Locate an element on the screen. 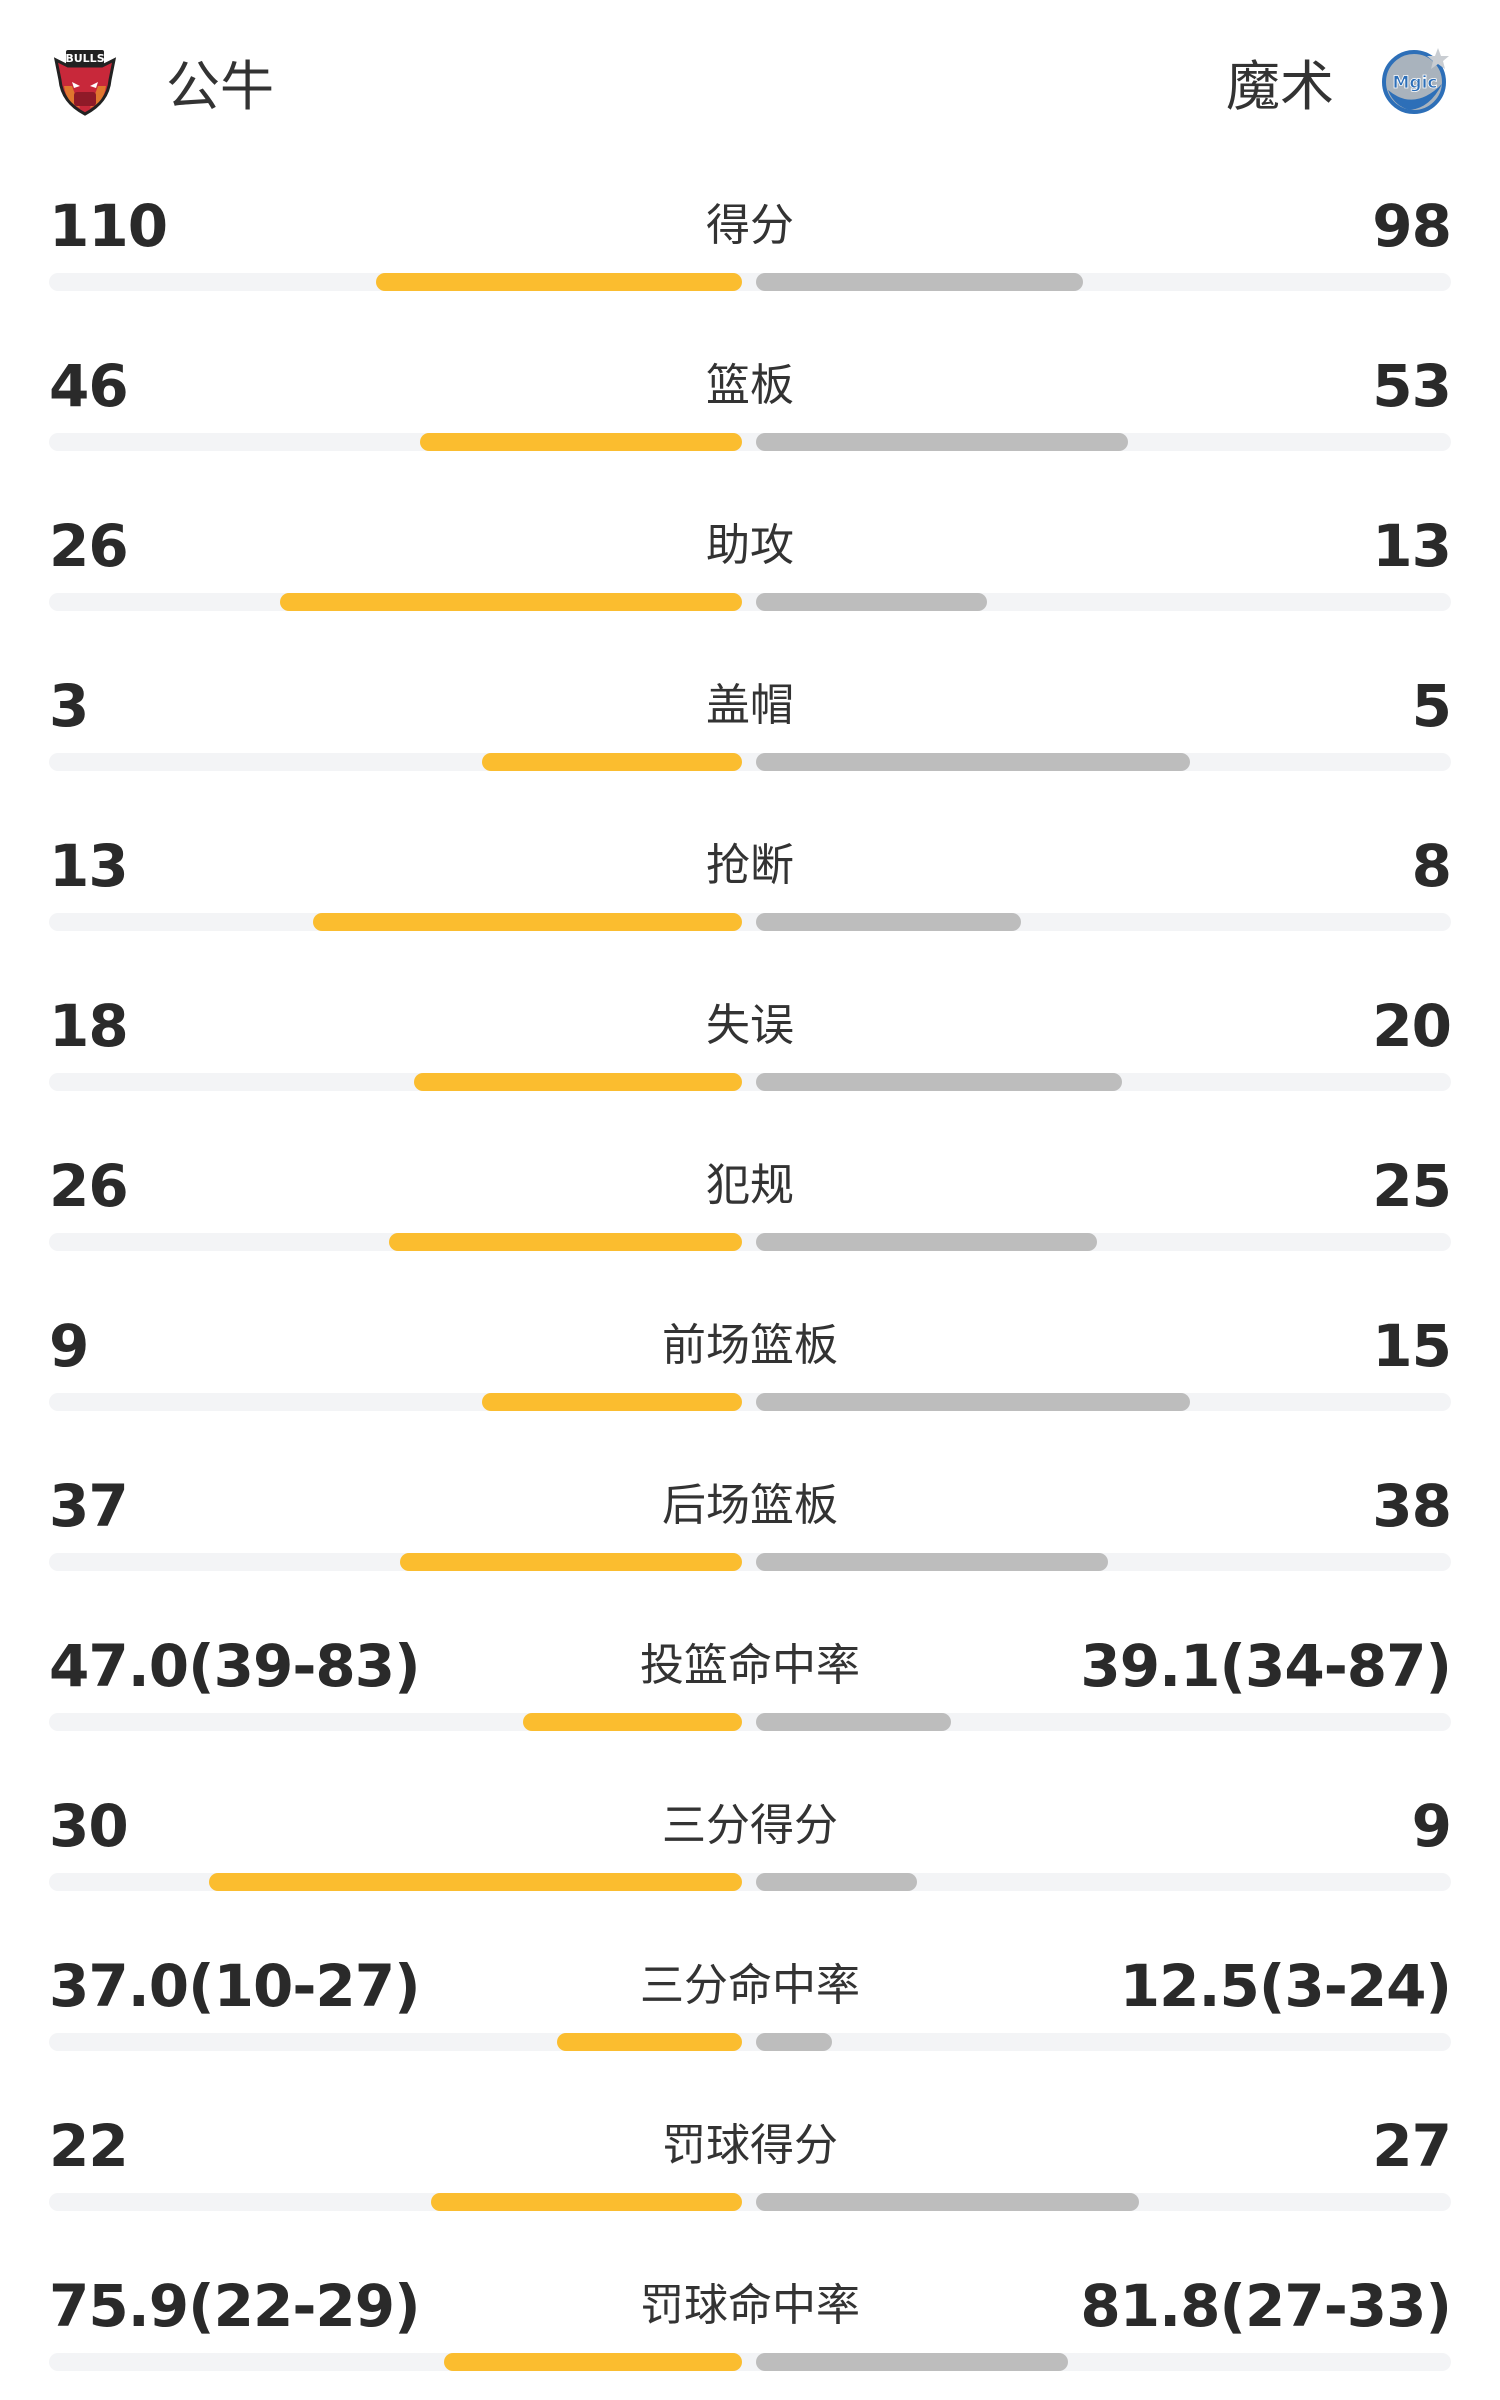 This screenshot has width=1500, height=2400. magic-logo-icon: Mgic is located at coordinates (1415, 81).